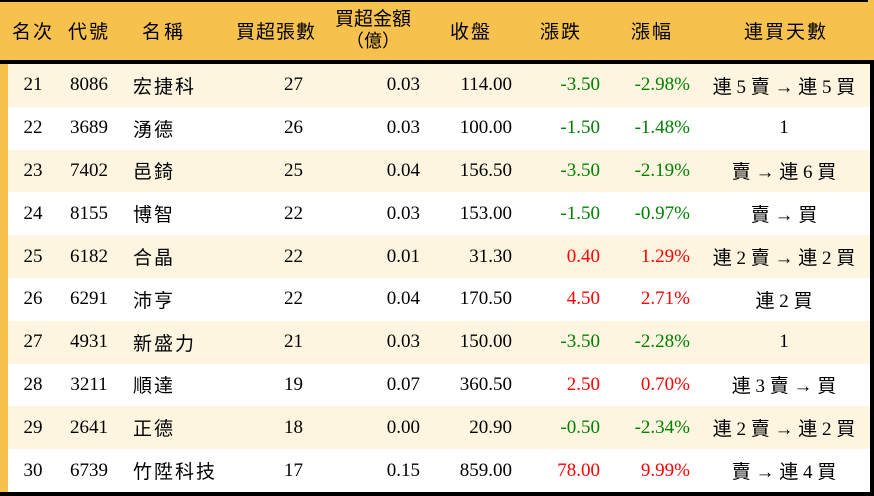  What do you see at coordinates (785, 32) in the screenshot?
I see `col-header-streak: 連買天數` at bounding box center [785, 32].